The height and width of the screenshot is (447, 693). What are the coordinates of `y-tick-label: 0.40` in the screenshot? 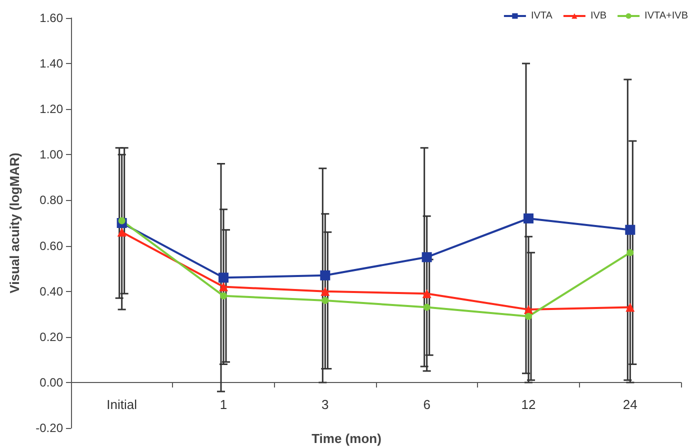 It's located at (52, 291).